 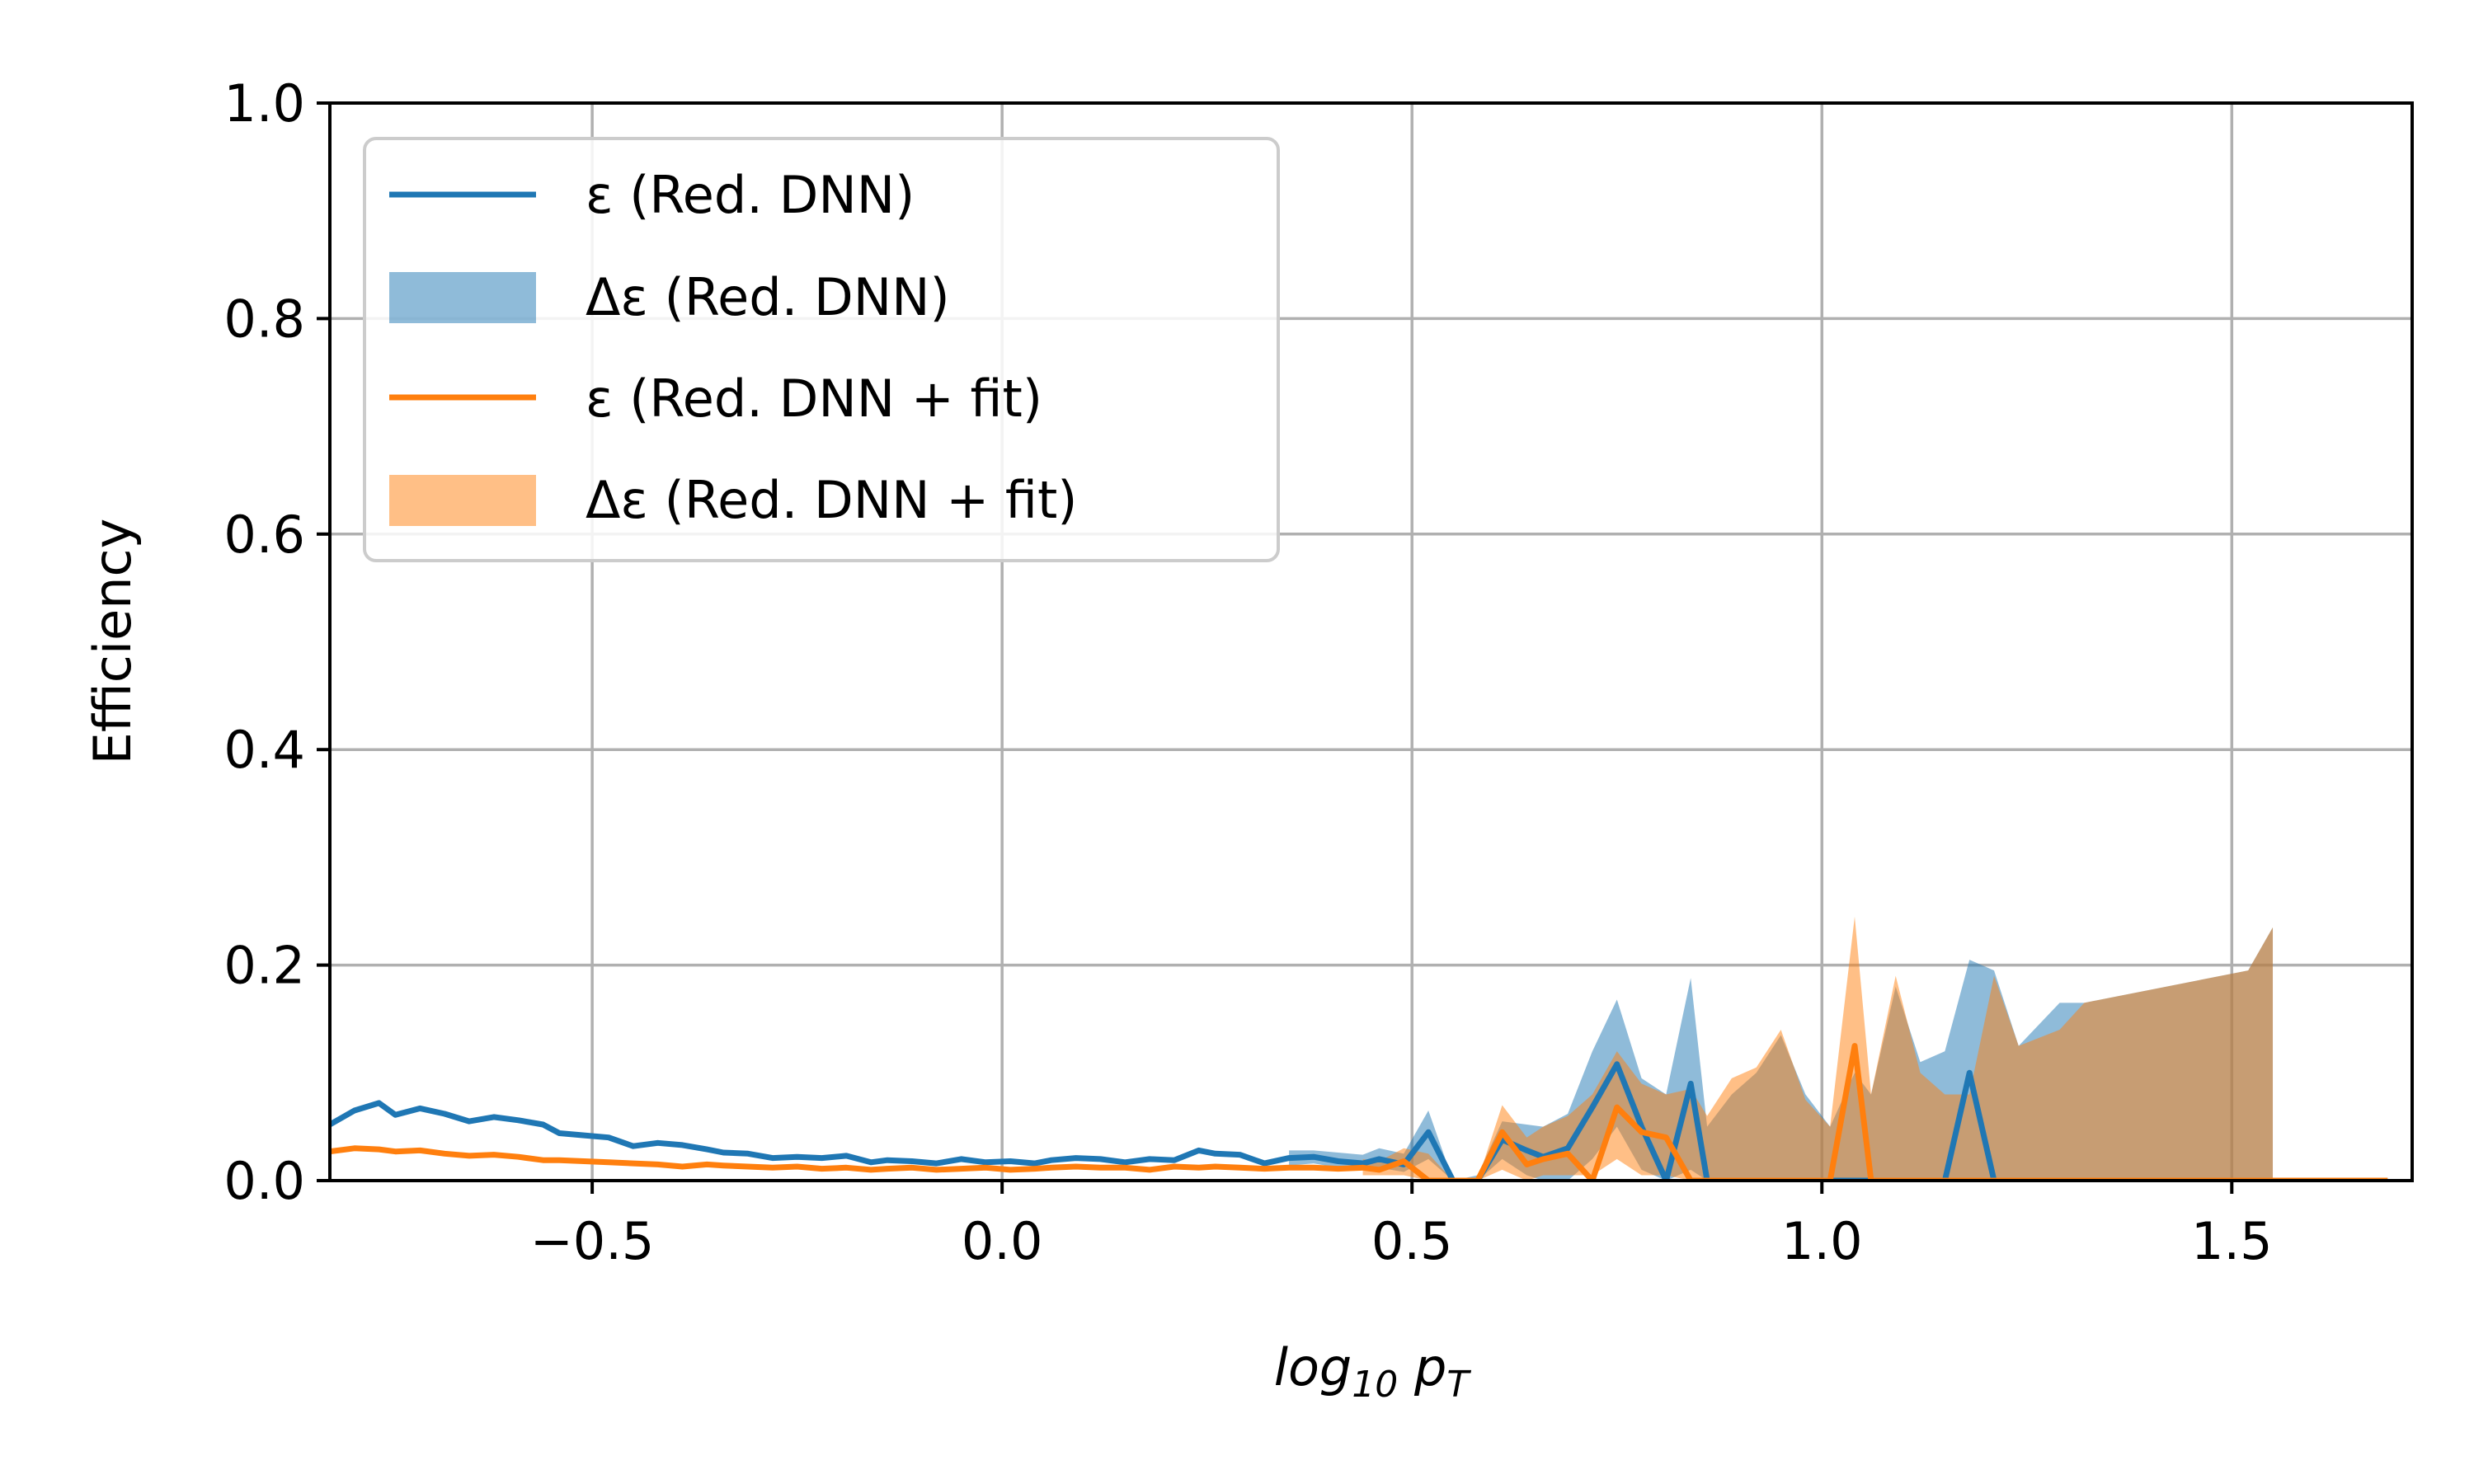 I want to click on legend-label-deps-red-dnn-fit: Δε (Red. DNN + fit), so click(x=831, y=500).